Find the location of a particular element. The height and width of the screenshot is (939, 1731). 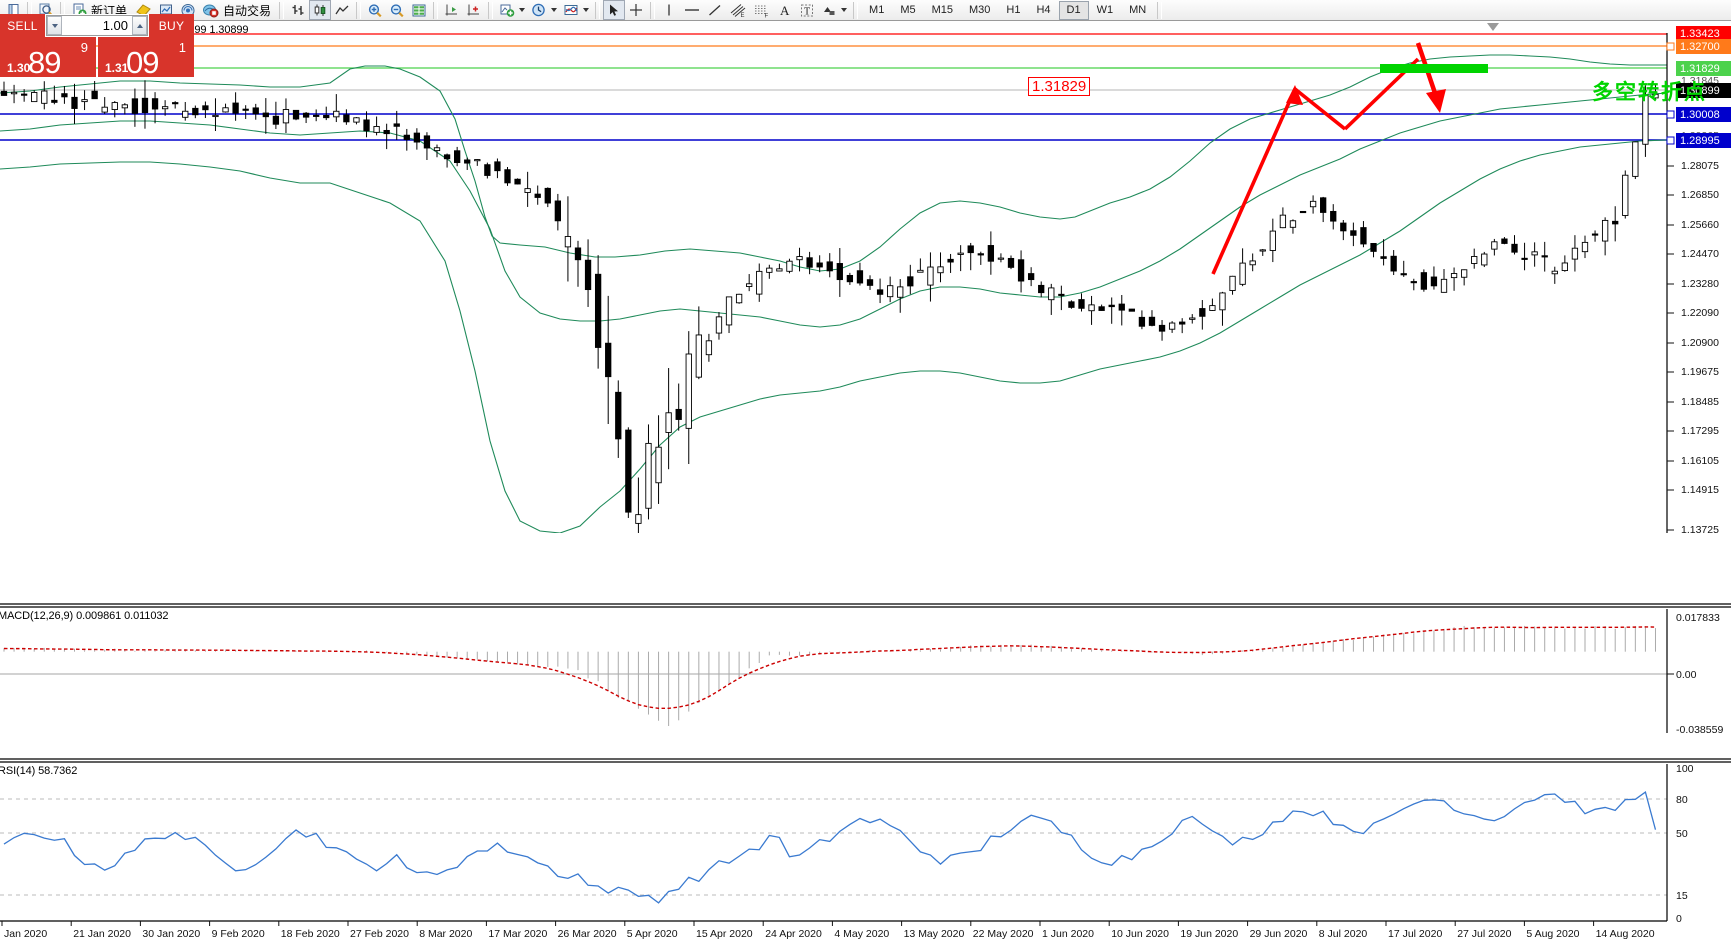

main-toolbar: 新订单 is located at coordinates (865, 10).